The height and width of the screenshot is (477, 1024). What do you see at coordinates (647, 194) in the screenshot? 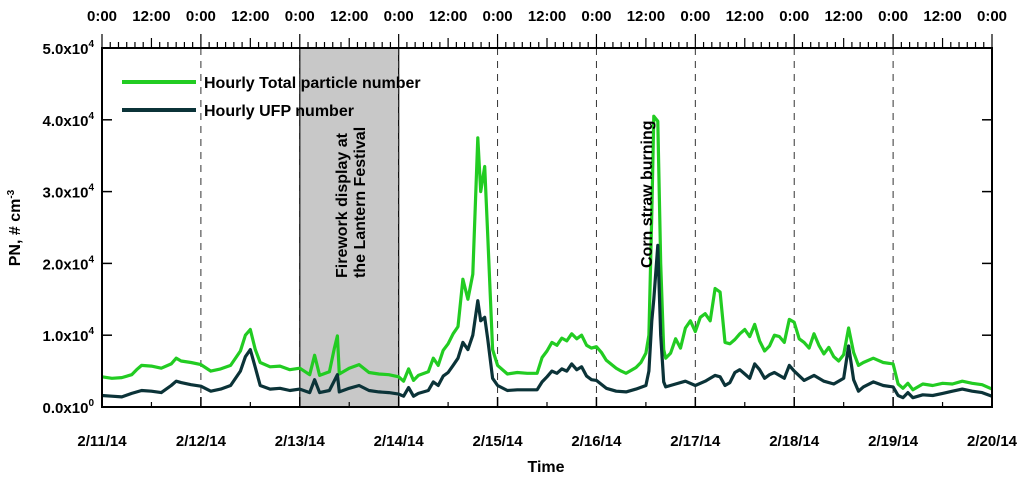
I see `annotation-label: Corn straw burning` at bounding box center [647, 194].